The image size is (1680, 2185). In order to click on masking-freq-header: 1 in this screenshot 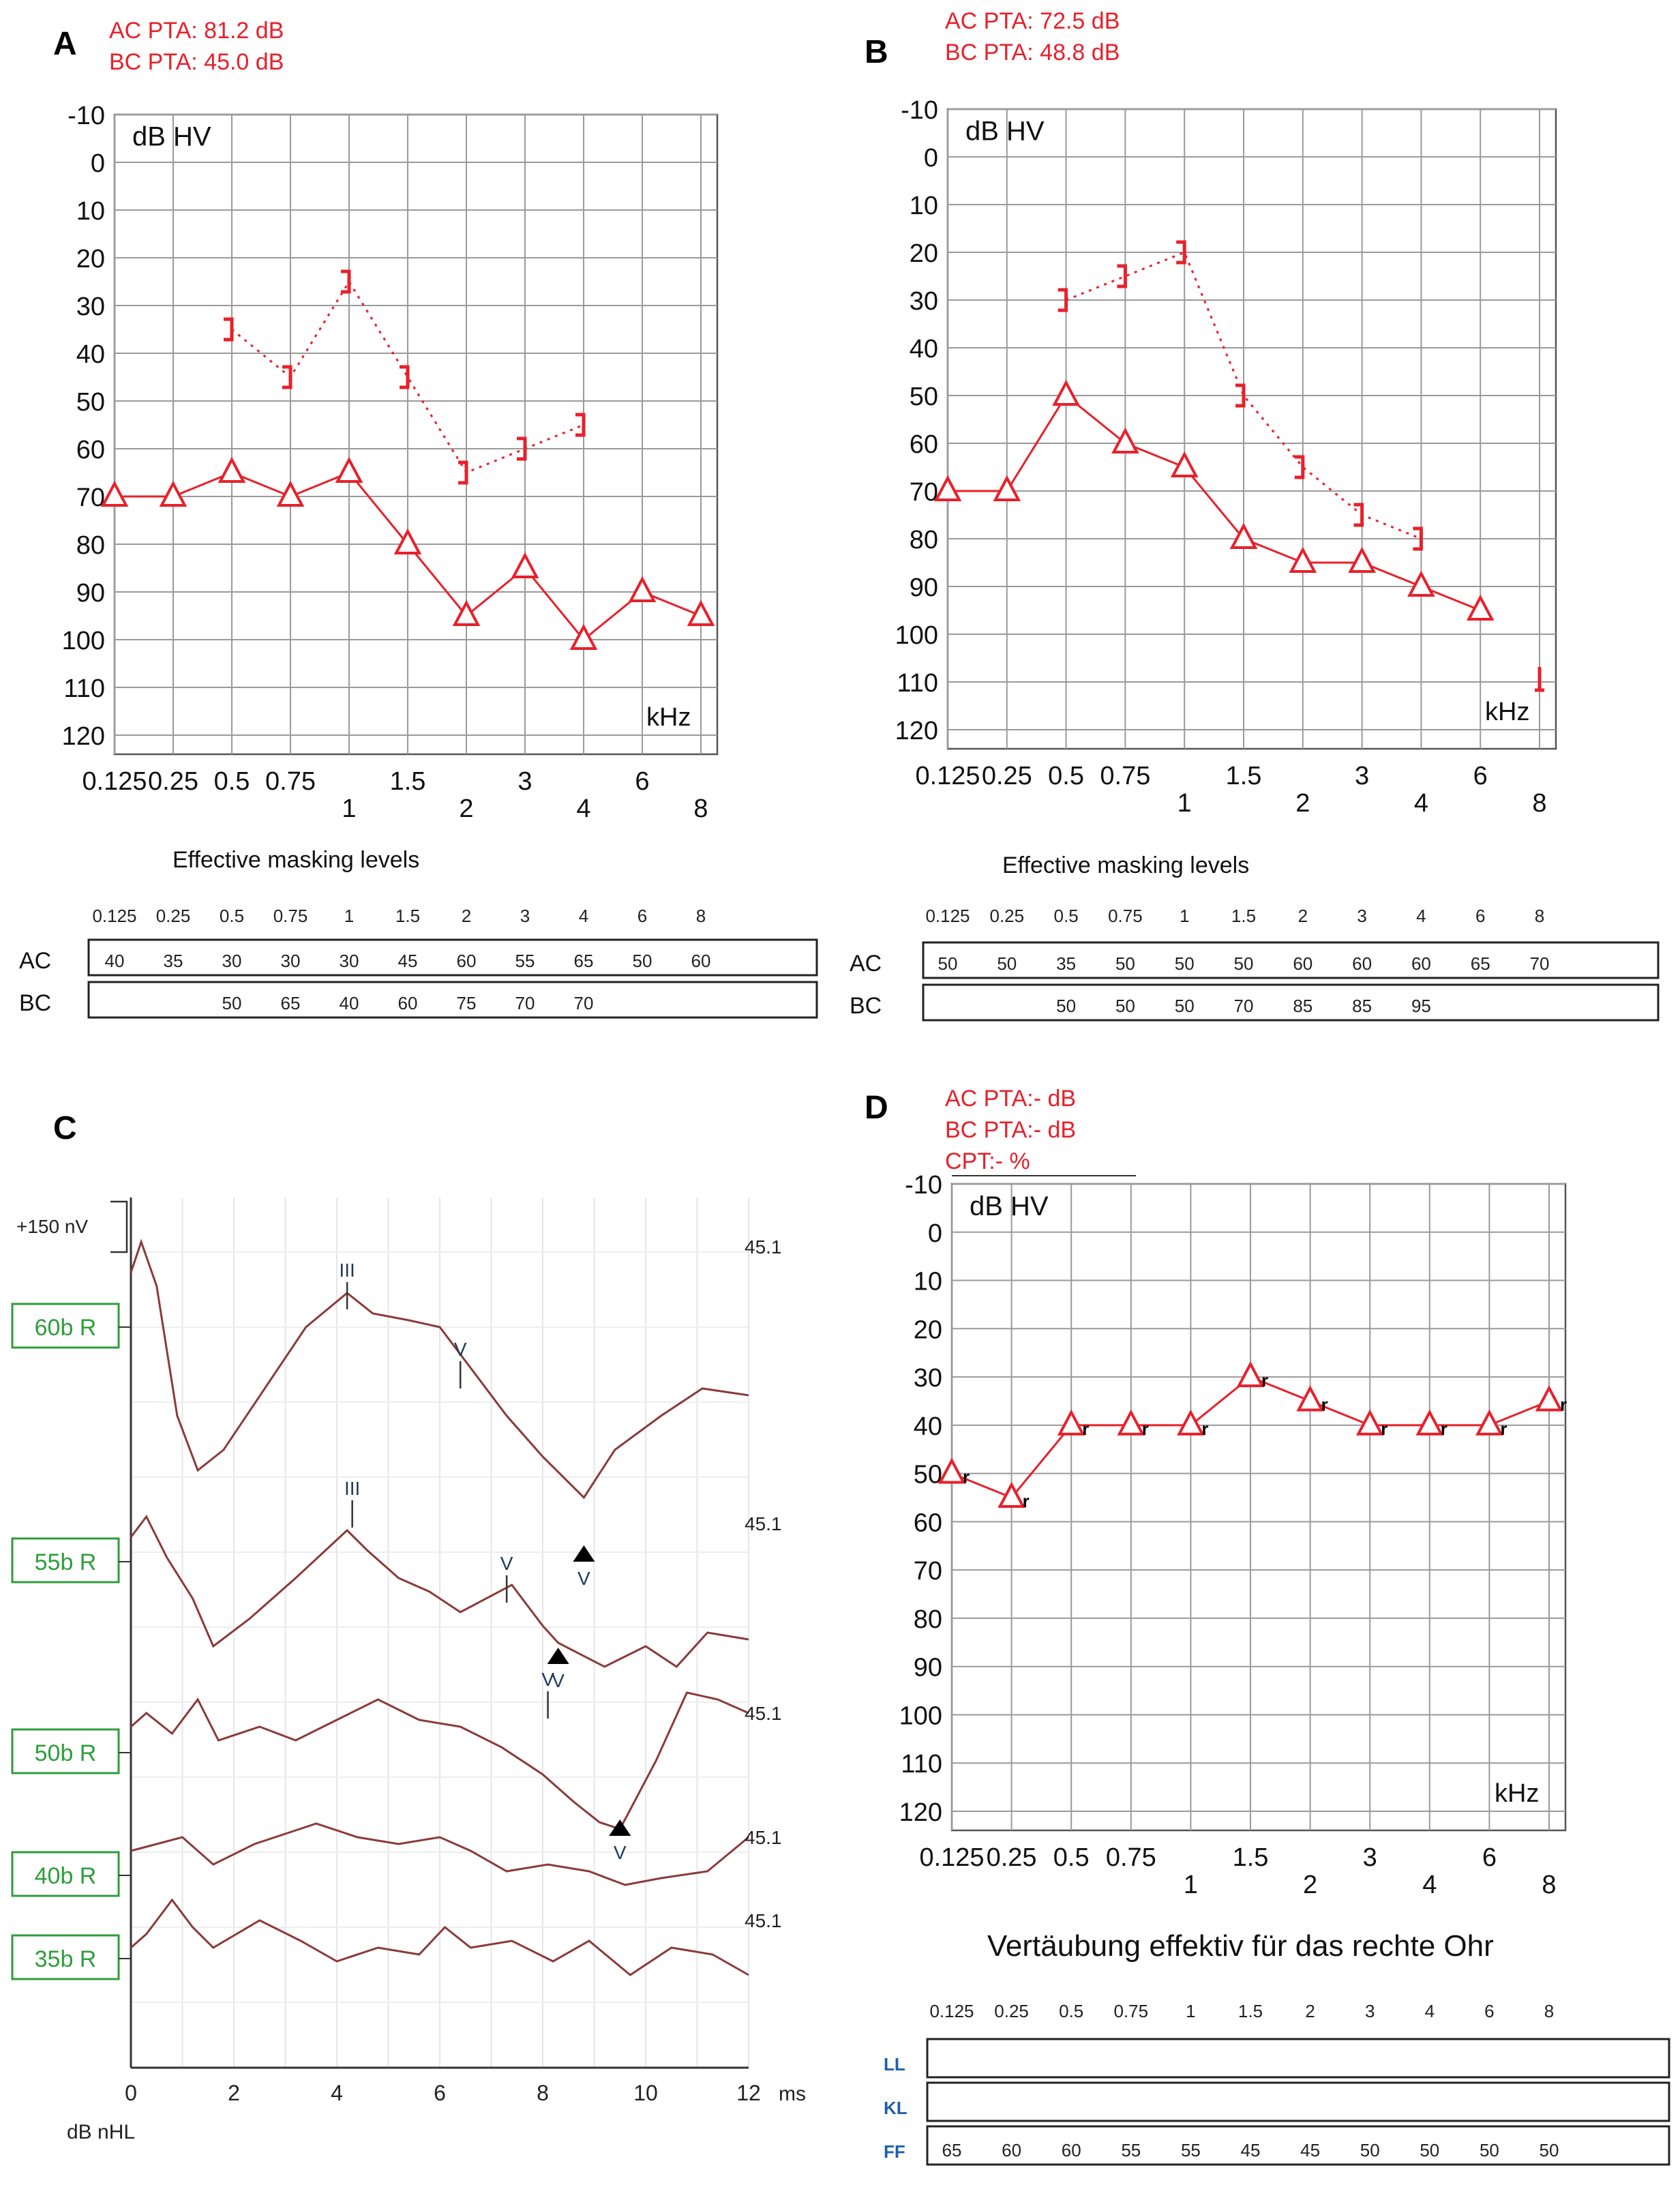, I will do `click(1190, 2011)`.